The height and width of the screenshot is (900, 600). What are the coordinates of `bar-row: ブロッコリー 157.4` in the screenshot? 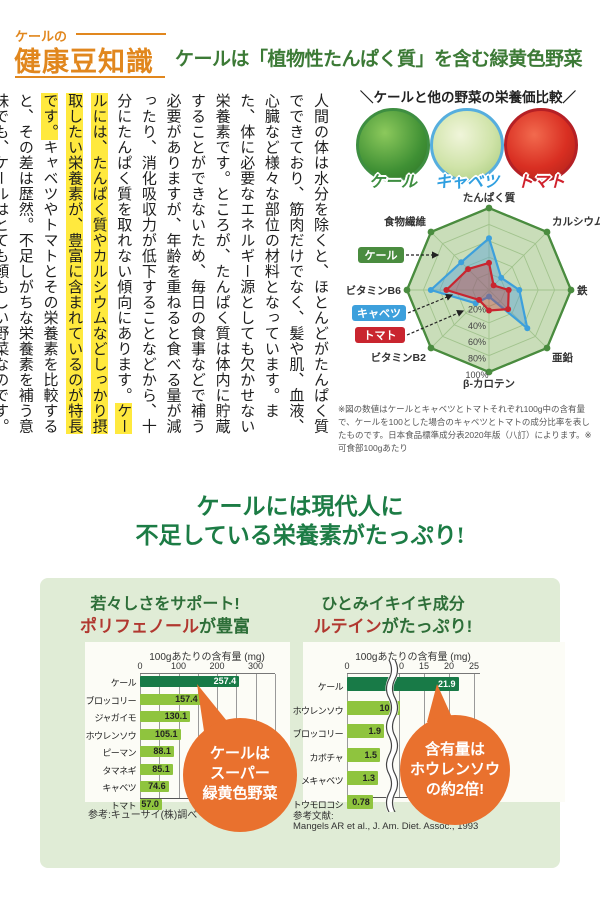 It's located at (180, 701).